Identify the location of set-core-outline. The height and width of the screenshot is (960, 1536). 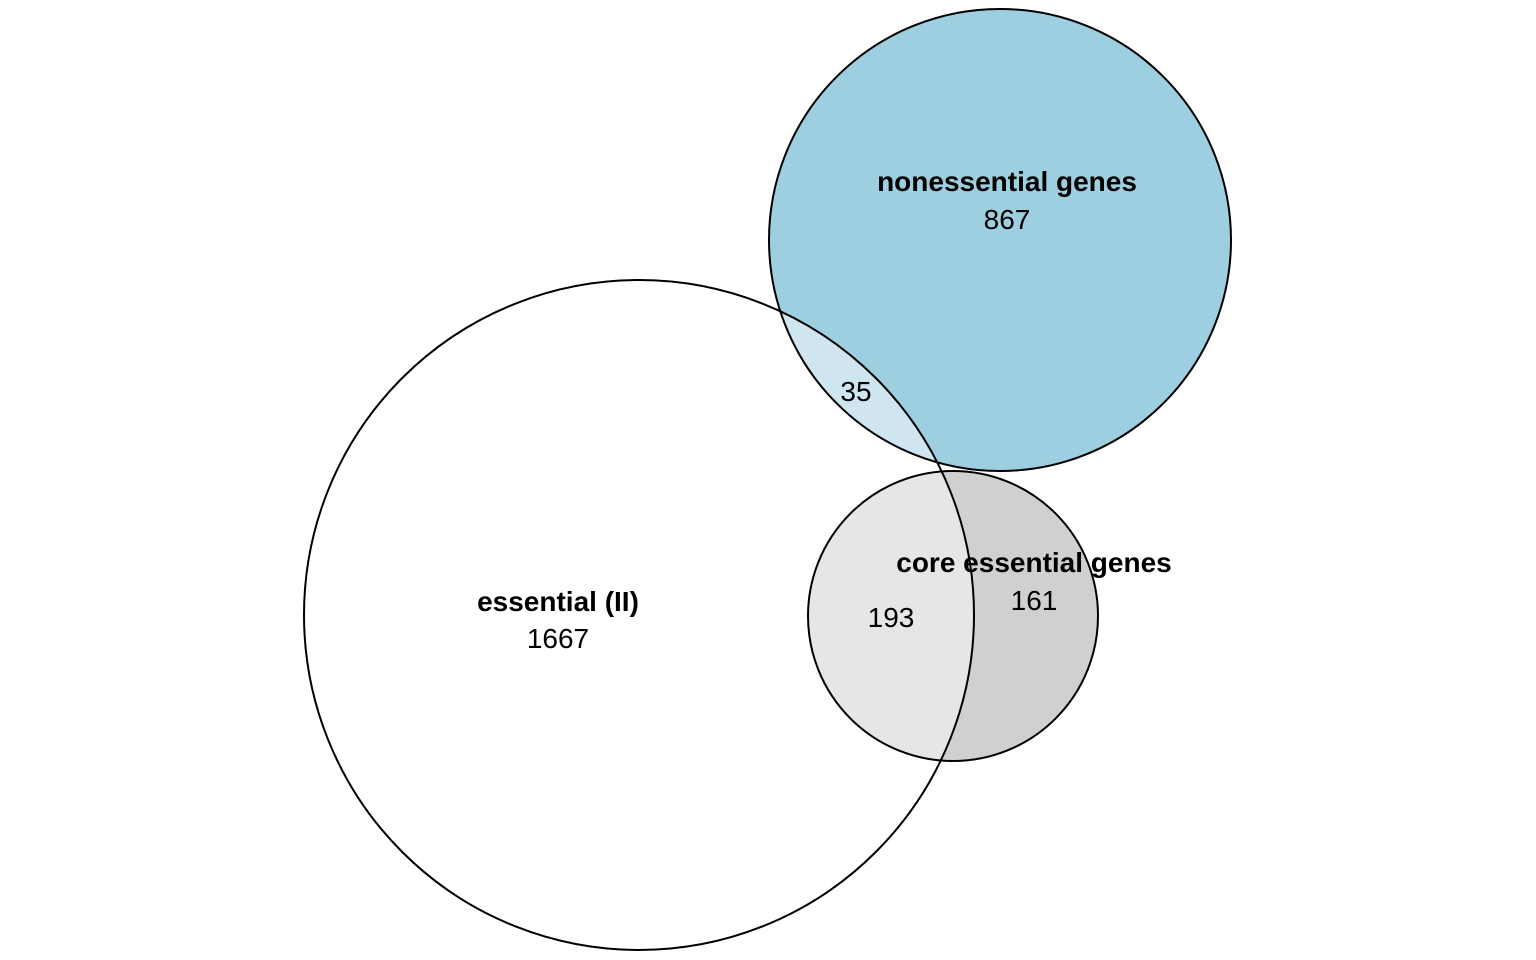
(953, 616).